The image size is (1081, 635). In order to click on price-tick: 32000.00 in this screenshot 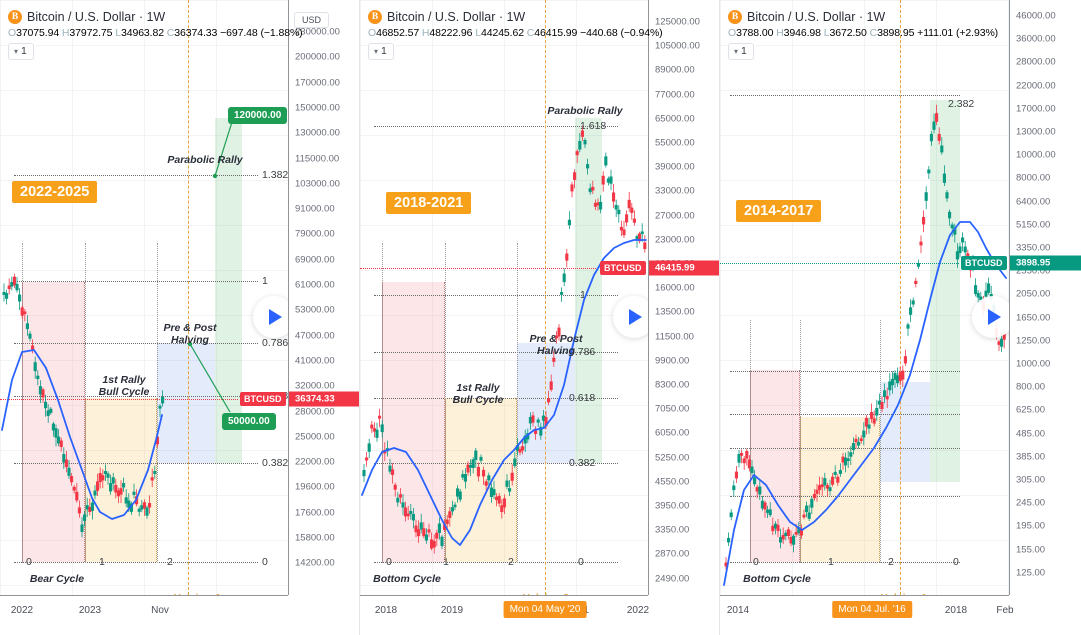, I will do `click(315, 386)`.